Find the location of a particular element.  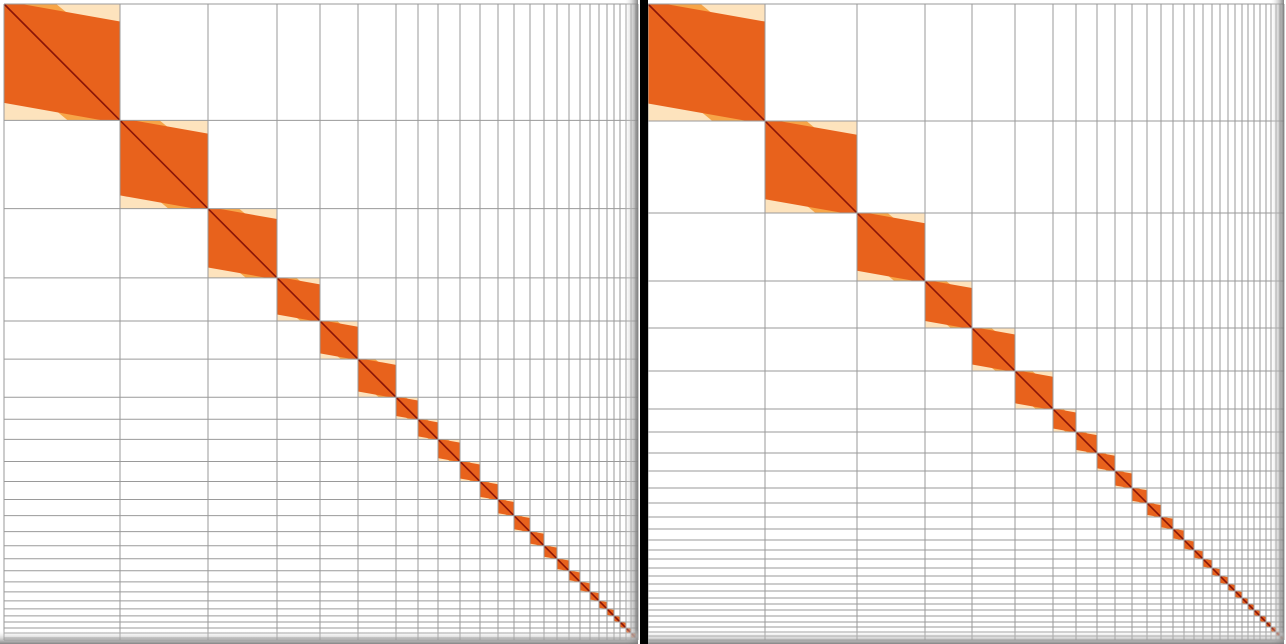

divider is located at coordinates (644, 322).